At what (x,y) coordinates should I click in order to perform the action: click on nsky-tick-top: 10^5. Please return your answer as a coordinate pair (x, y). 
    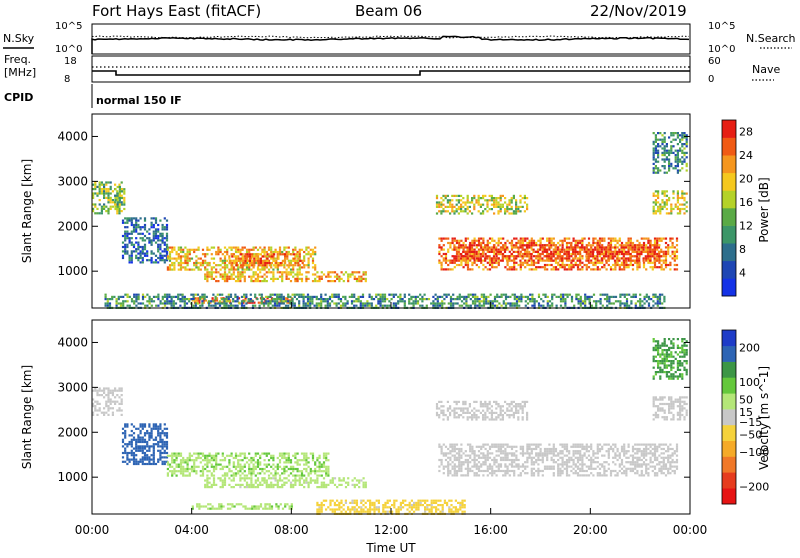
    Looking at the image, I should click on (68, 26).